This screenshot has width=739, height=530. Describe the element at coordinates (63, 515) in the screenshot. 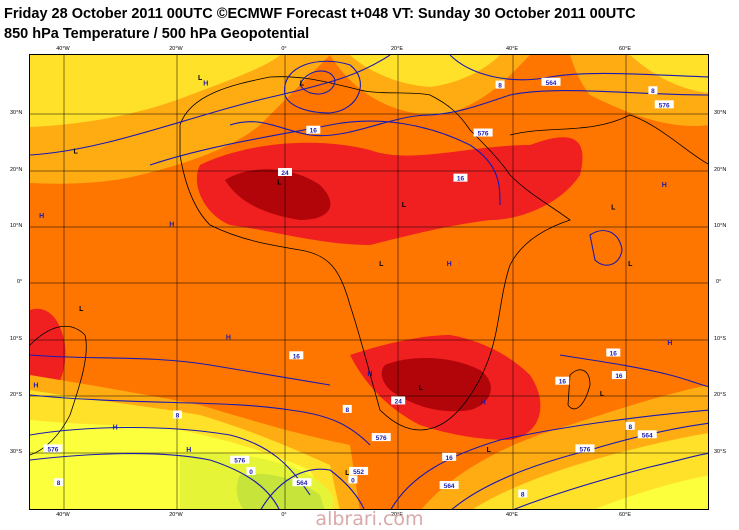

I see `lon-label-40w-bottom: 40°W` at that location.